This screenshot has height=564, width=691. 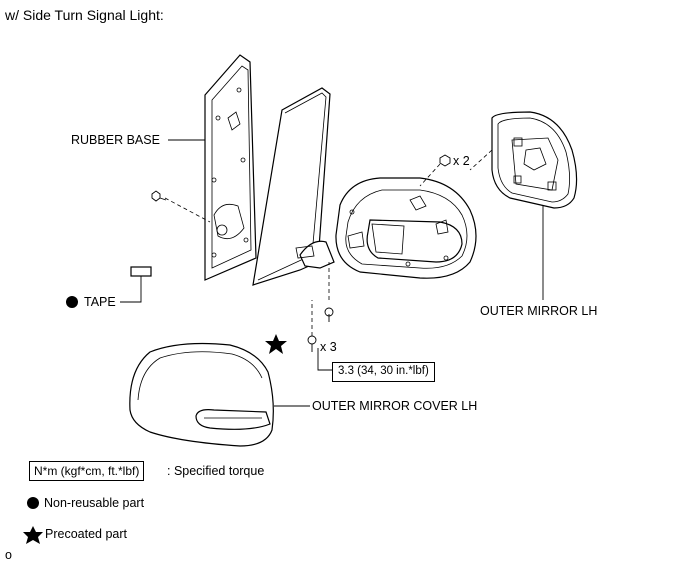 What do you see at coordinates (293, 186) in the screenshot?
I see `mirror-bracket-shape` at bounding box center [293, 186].